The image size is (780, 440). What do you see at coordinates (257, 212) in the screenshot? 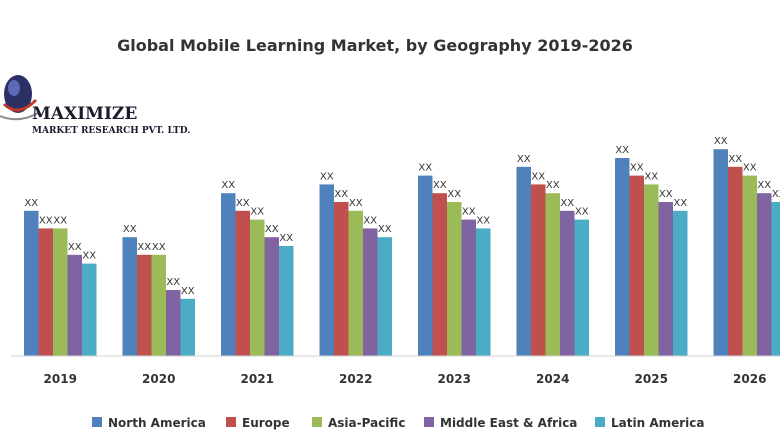
I see `data-label-2021-2: XX` at bounding box center [257, 212].